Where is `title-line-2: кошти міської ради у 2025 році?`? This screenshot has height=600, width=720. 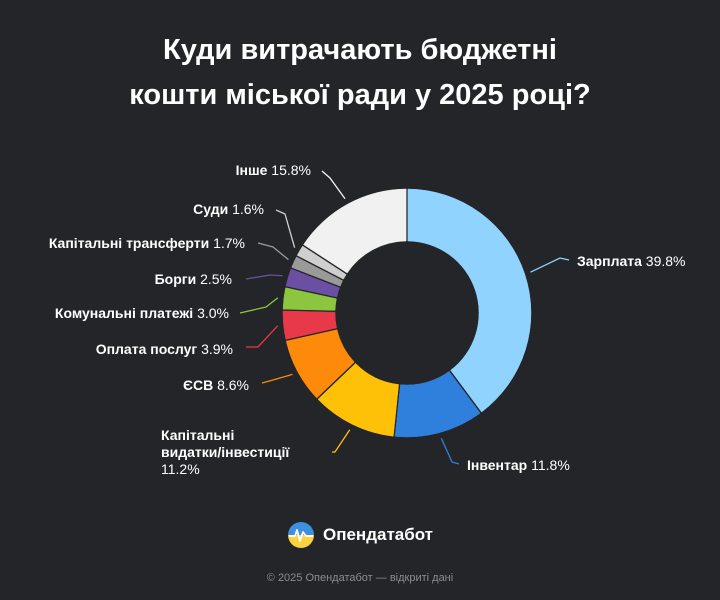
title-line-2: кошти міської ради у 2025 році? is located at coordinates (360, 95).